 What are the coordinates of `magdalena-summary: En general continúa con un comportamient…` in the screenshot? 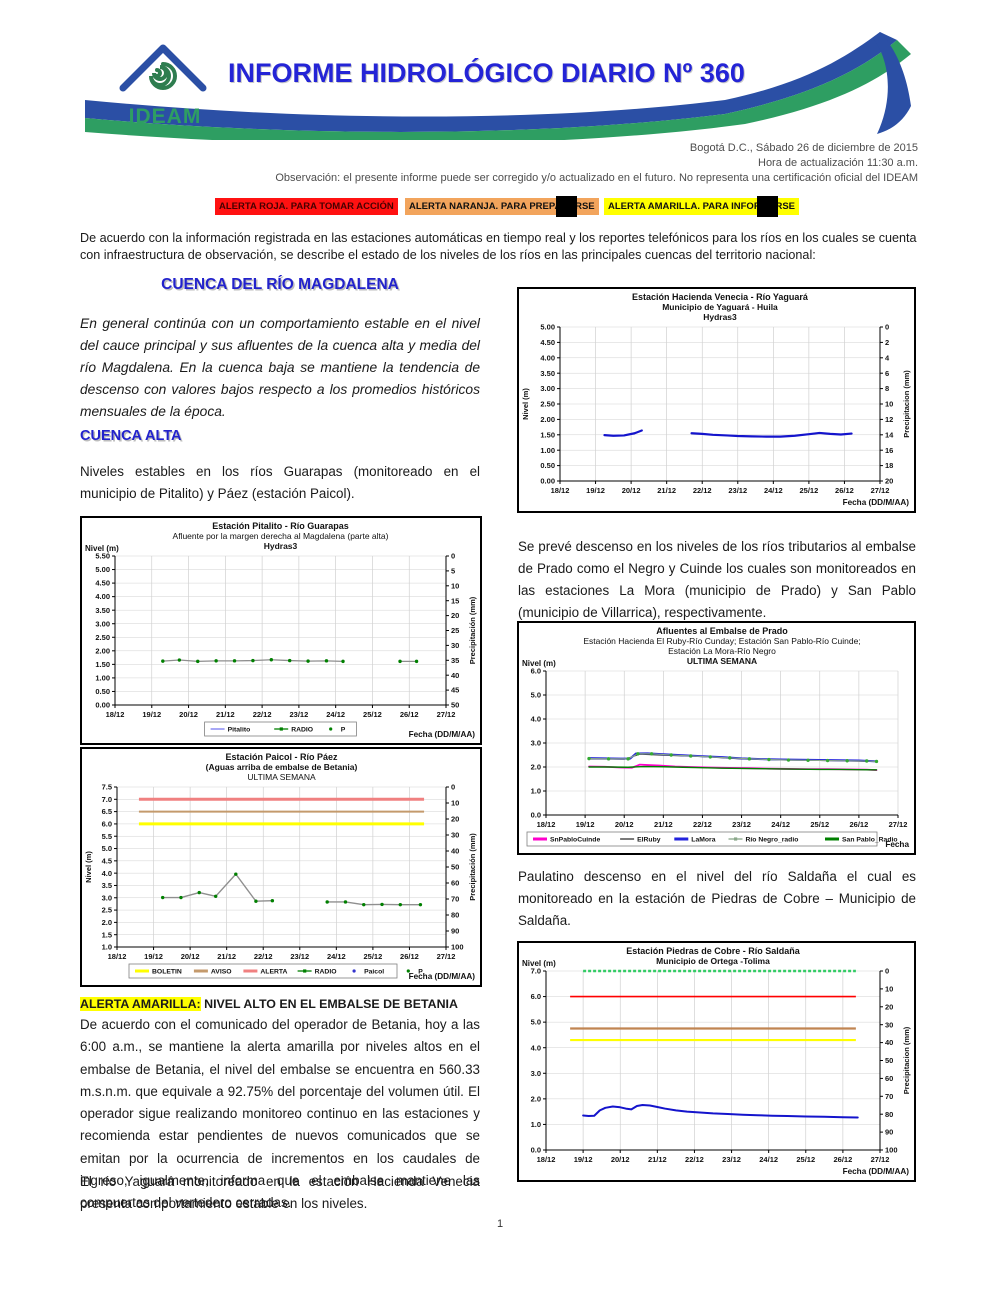 It's located at (280, 367).